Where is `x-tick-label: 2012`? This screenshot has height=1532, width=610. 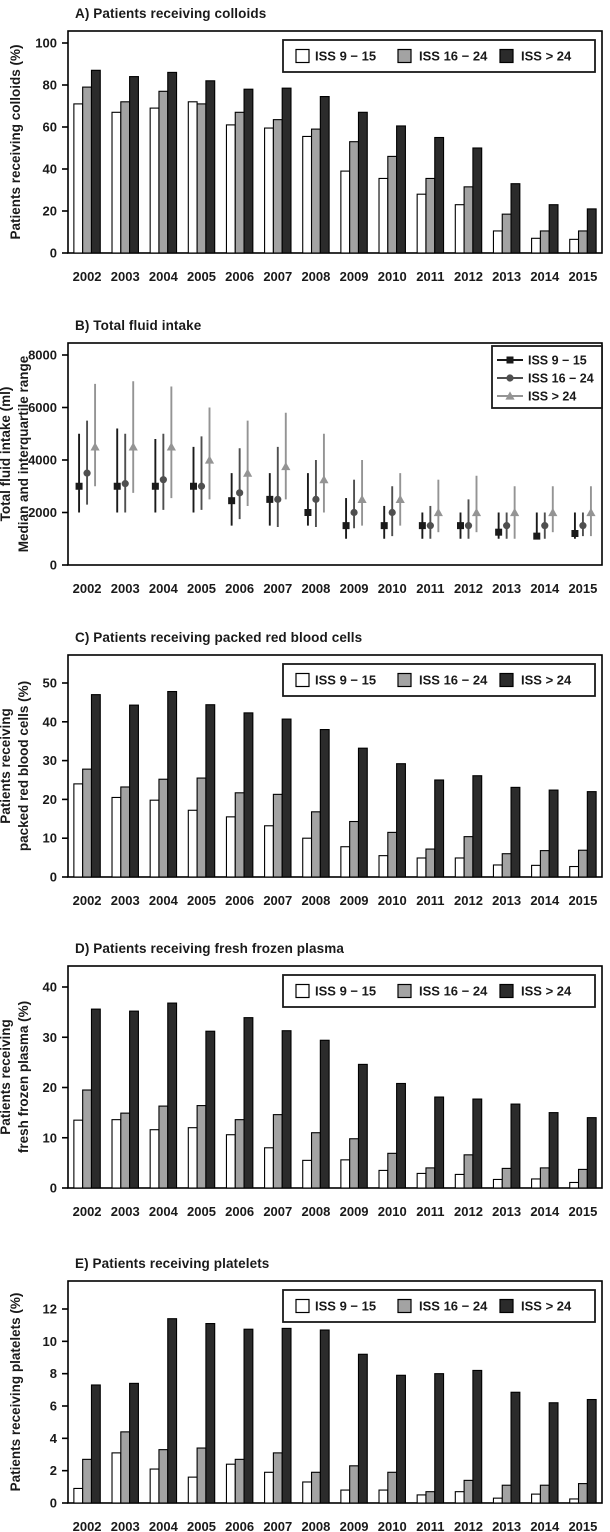 x-tick-label: 2012 is located at coordinates (468, 900).